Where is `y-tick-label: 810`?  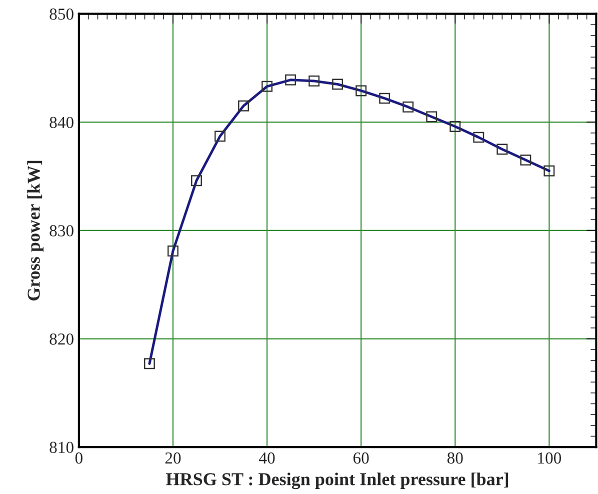
y-tick-label: 810 is located at coordinates (62, 448).